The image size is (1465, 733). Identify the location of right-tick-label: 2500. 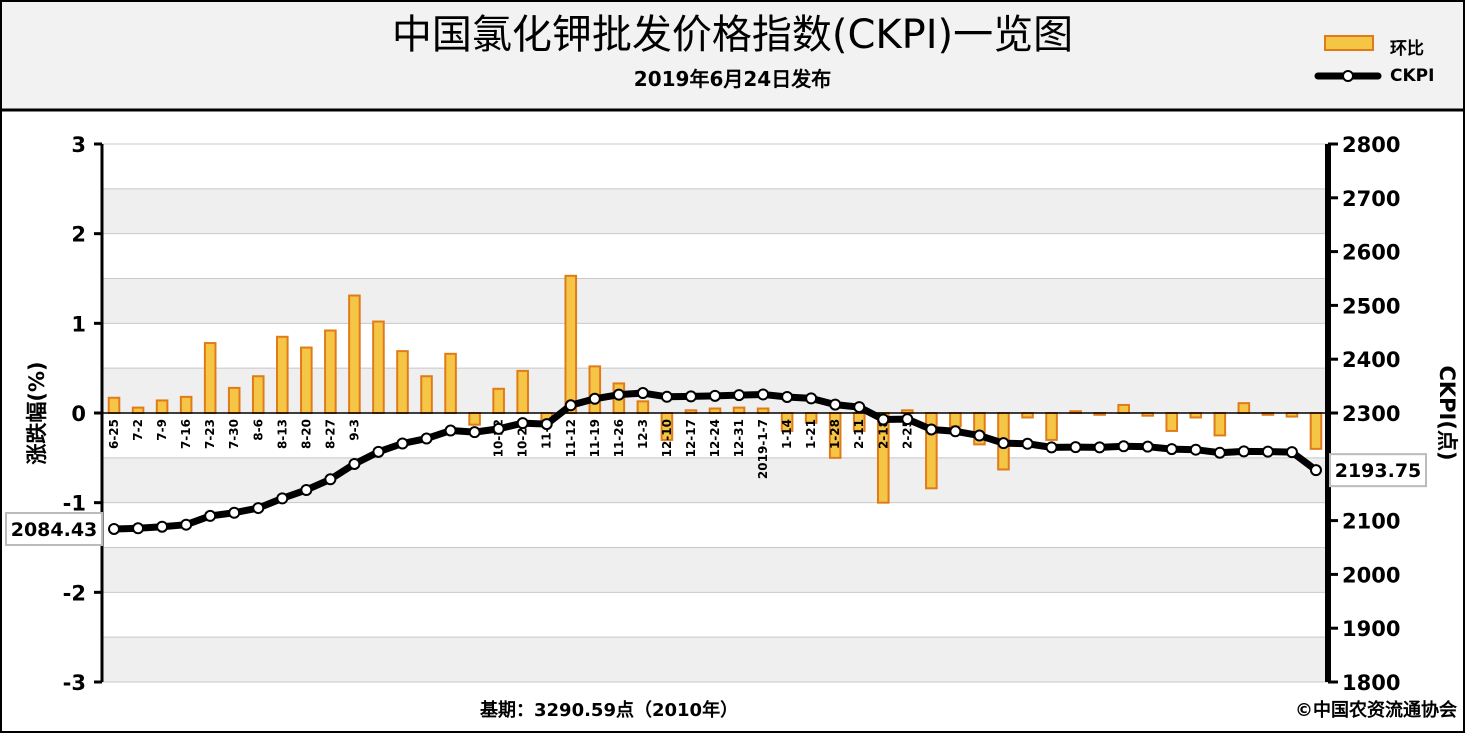
(1371, 306).